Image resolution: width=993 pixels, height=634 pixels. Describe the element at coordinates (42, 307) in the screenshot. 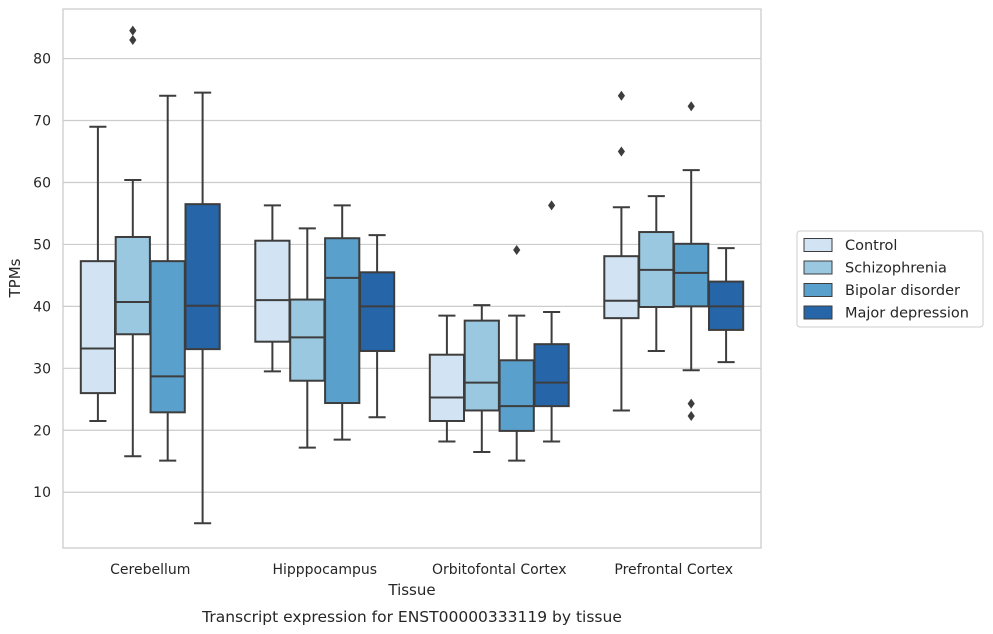

I see `y-tick-label: 40` at that location.